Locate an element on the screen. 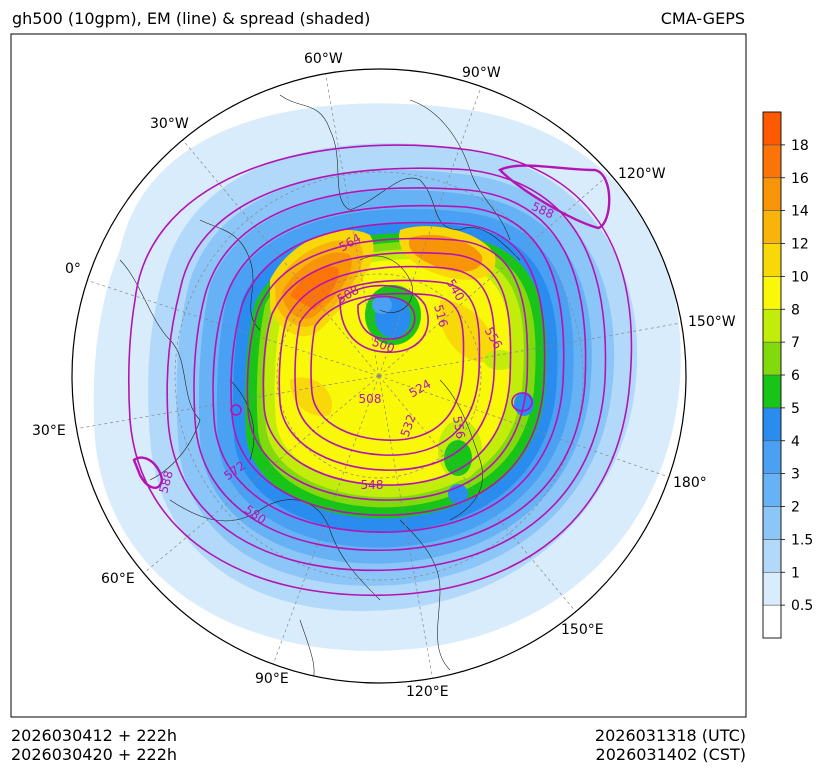  lon-label: 120°W is located at coordinates (642, 174).